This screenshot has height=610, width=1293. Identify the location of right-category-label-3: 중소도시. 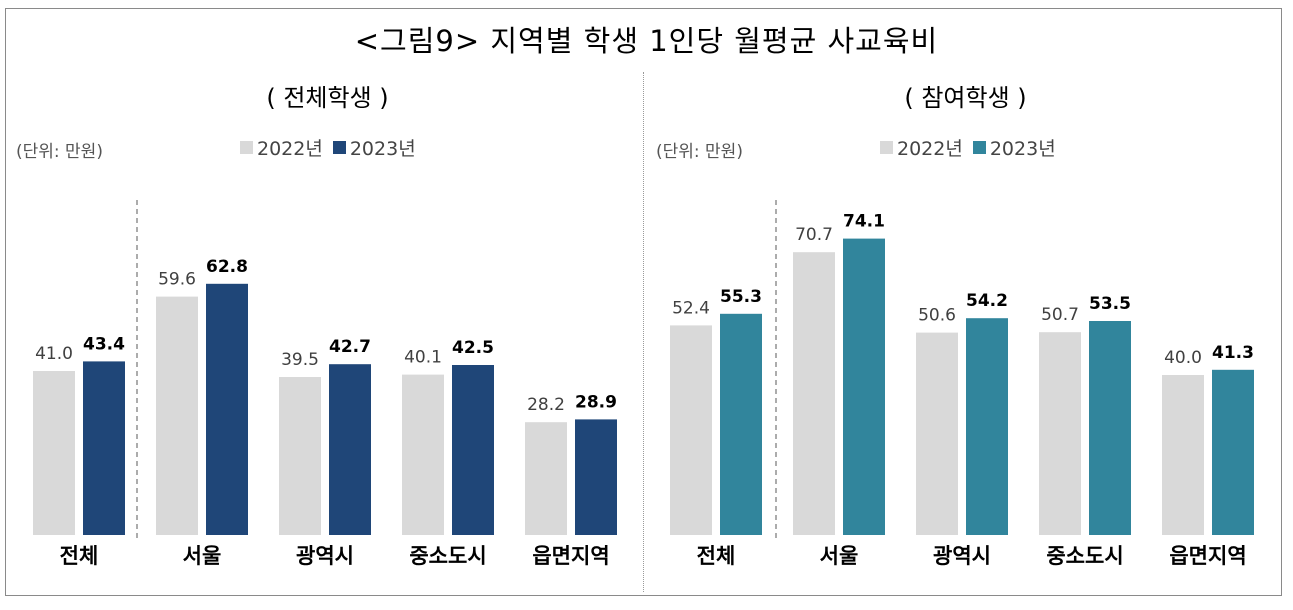
(1084, 556).